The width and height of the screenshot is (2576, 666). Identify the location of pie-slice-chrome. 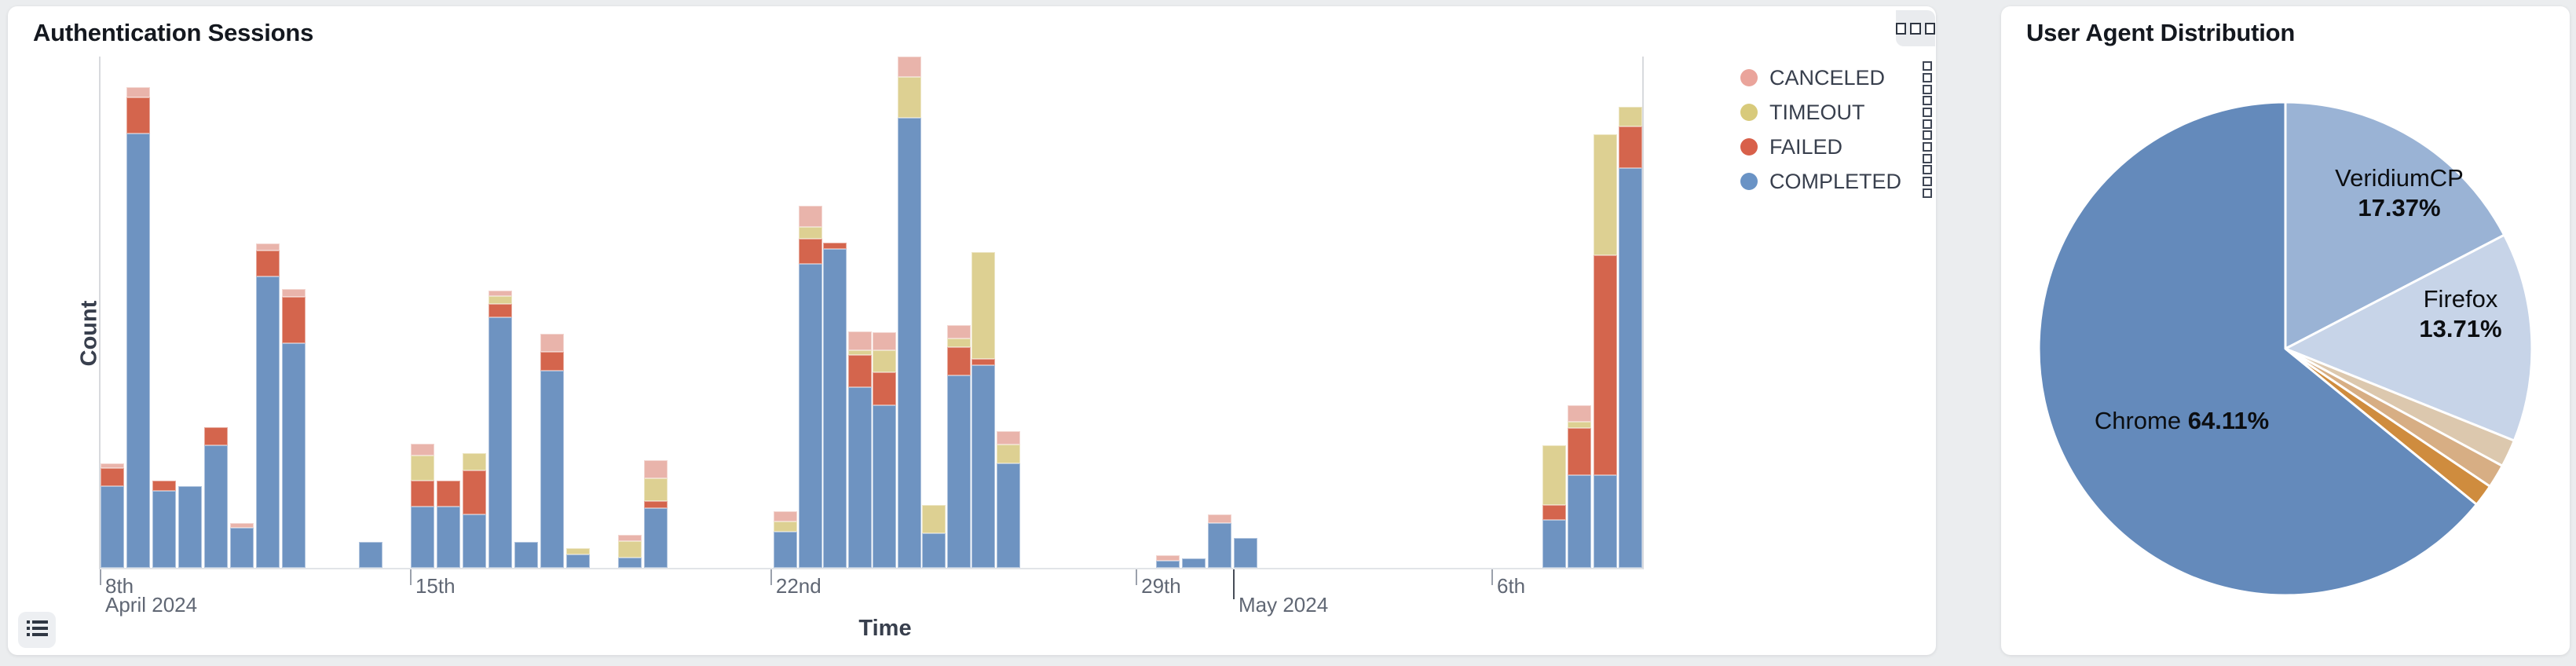
(2257, 349).